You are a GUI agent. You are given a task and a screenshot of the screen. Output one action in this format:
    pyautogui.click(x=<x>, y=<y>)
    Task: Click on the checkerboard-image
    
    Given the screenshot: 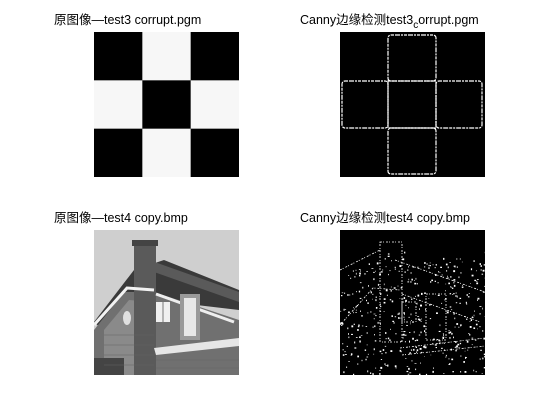 What is the action you would take?
    pyautogui.click(x=166, y=104)
    